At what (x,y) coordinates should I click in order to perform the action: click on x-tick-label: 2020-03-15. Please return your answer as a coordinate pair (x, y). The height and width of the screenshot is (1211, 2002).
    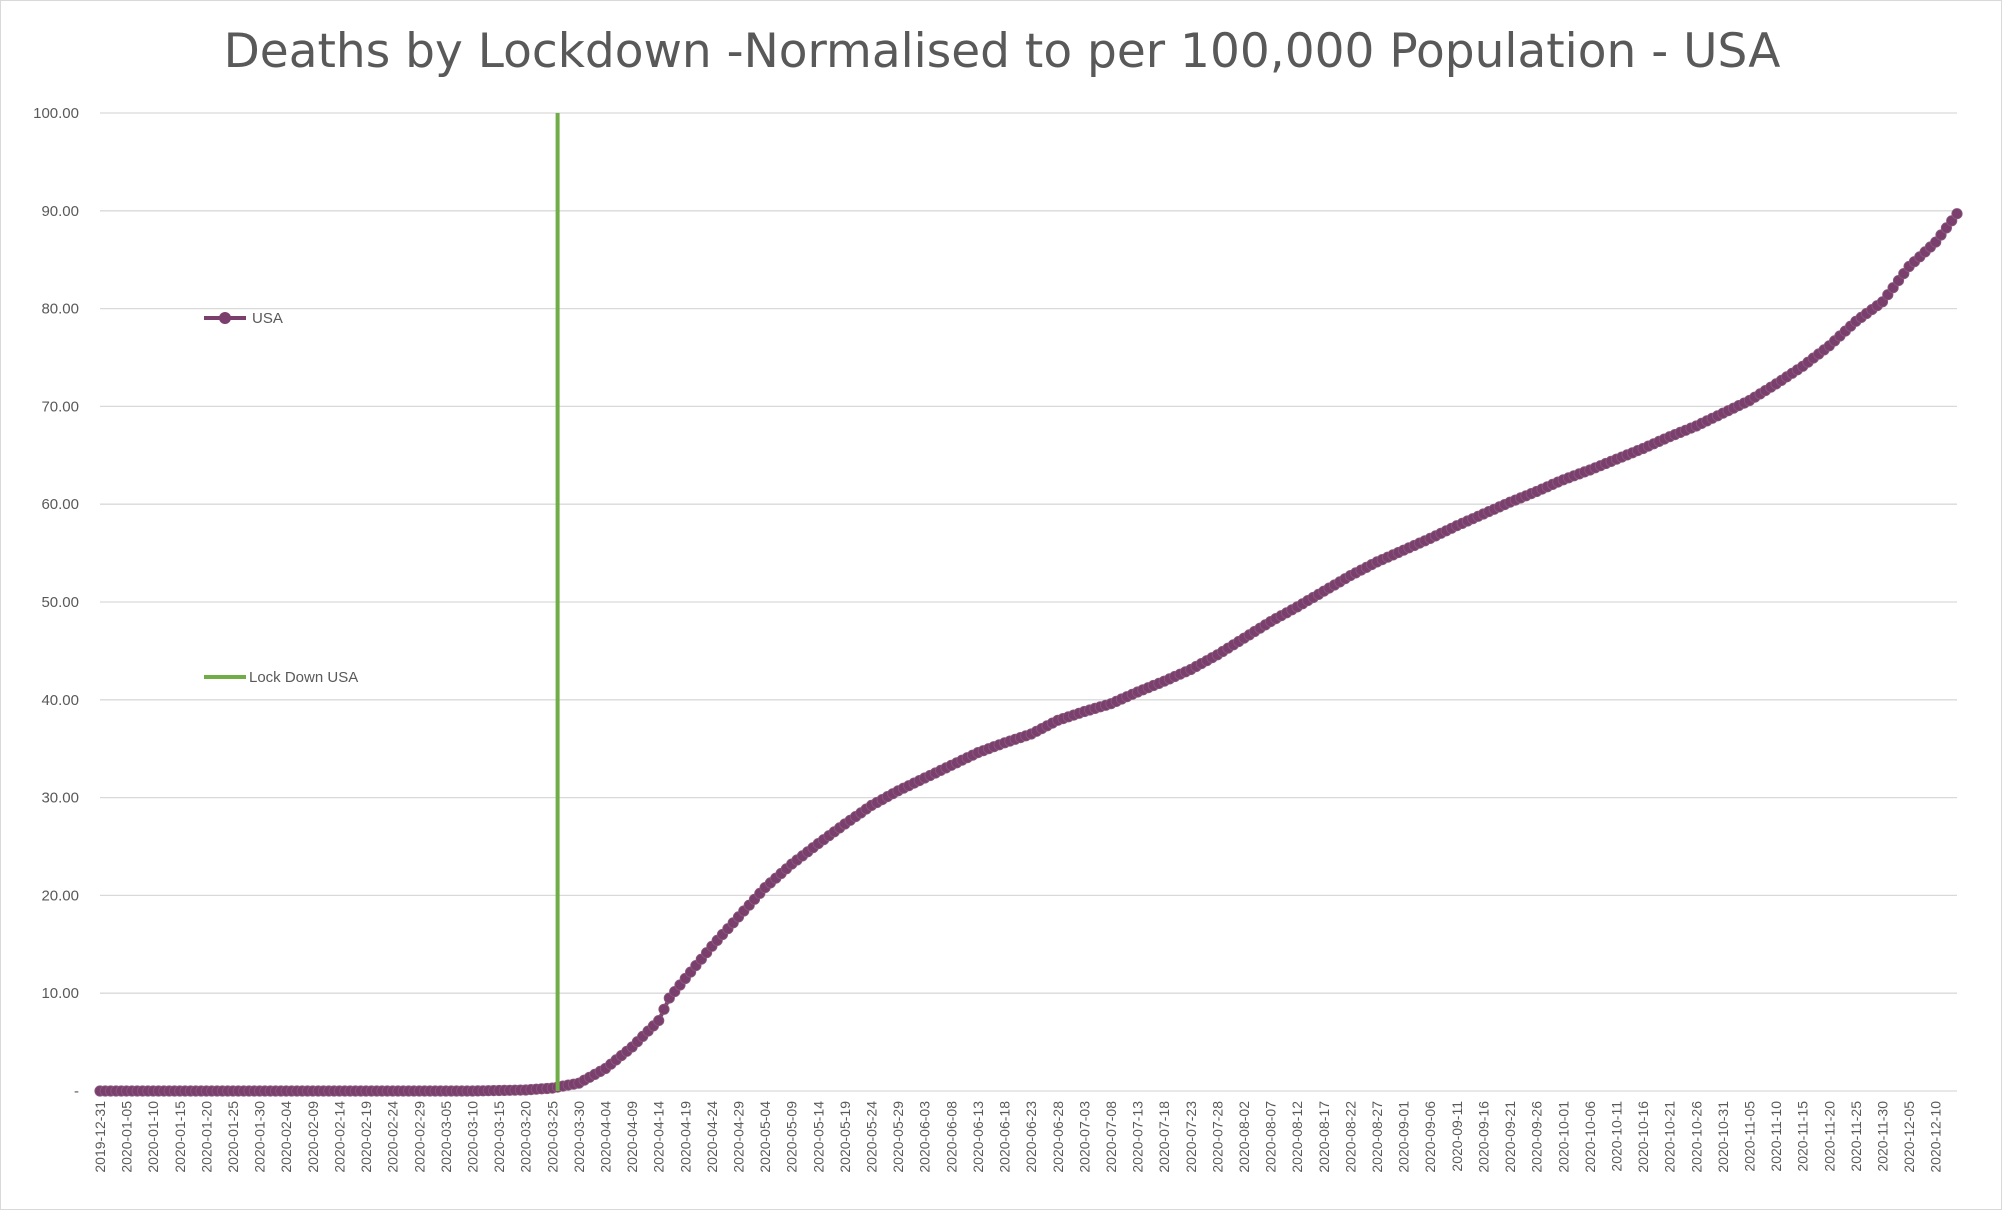
    Looking at the image, I should click on (499, 1137).